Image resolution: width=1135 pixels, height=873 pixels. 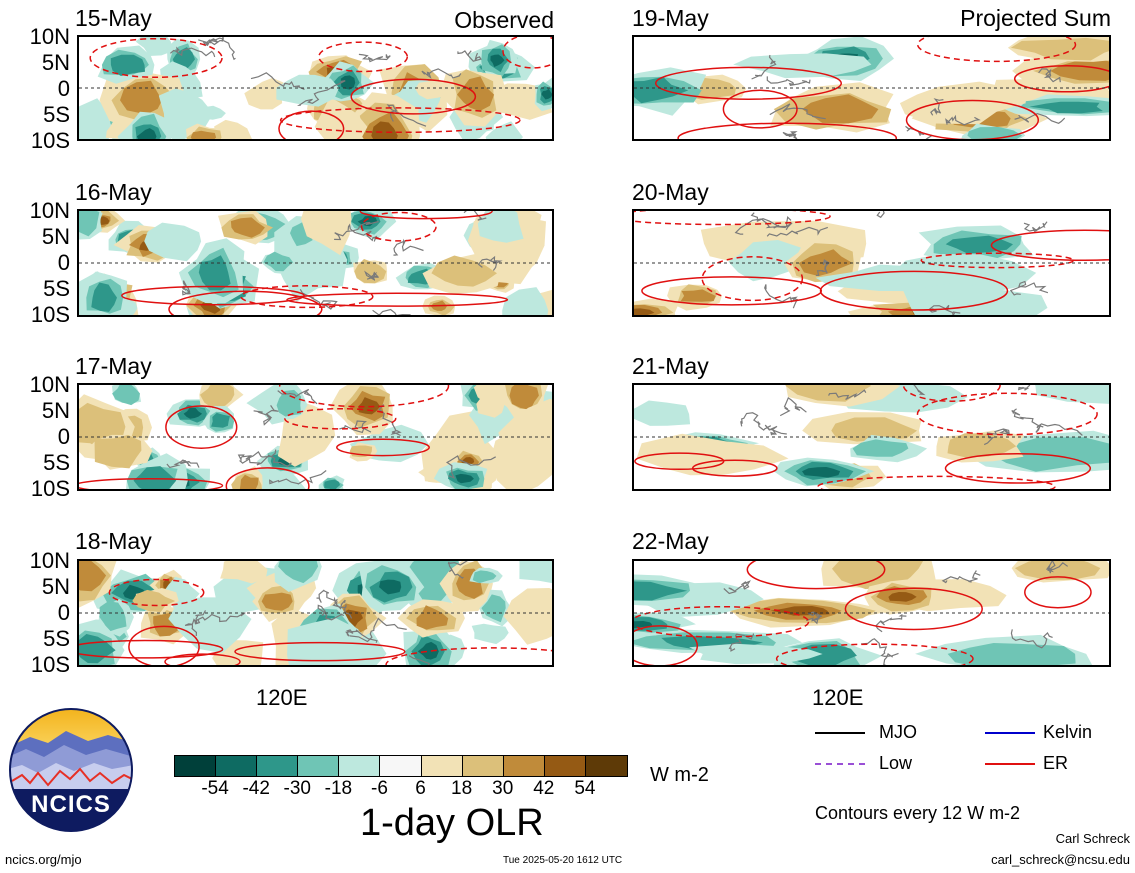 What do you see at coordinates (840, 764) in the screenshot?
I see `legend-line-low` at bounding box center [840, 764].